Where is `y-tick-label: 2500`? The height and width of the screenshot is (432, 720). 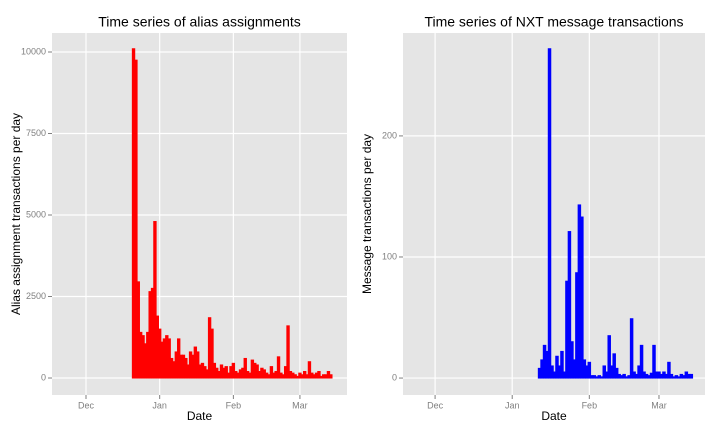 y-tick-label: 2500 is located at coordinates (36, 296).